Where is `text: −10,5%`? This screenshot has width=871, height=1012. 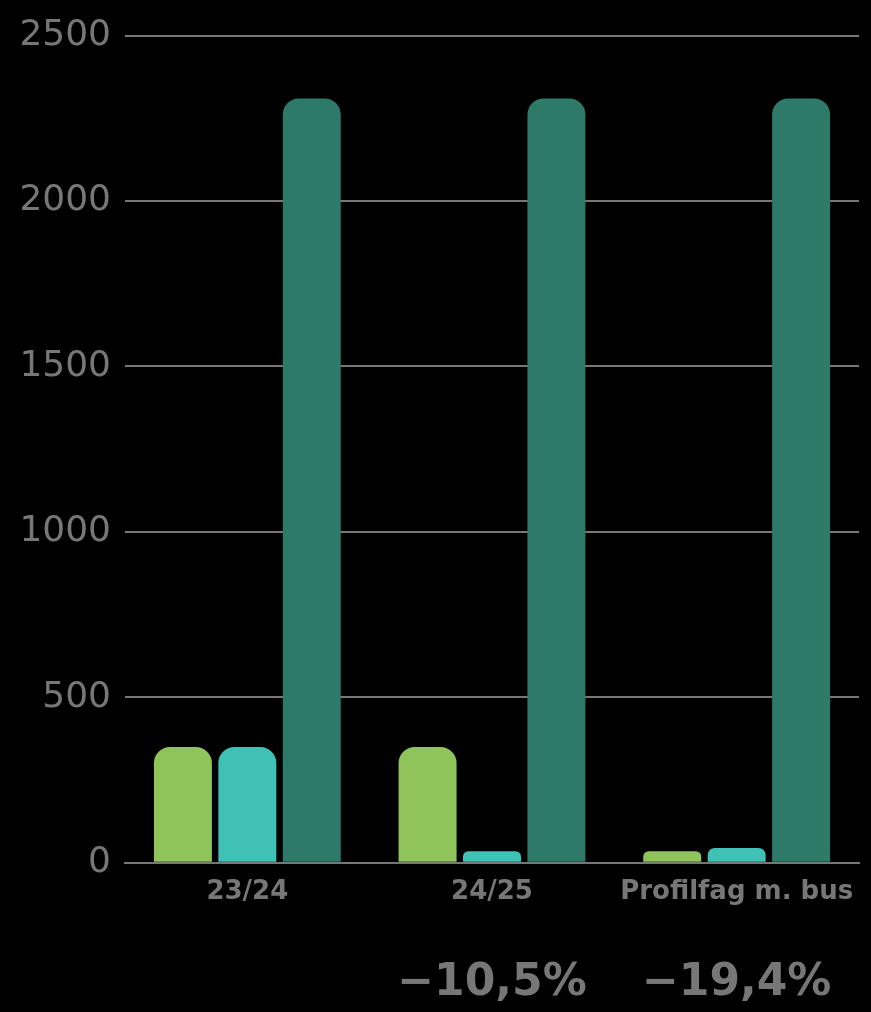 text: −10,5% is located at coordinates (492, 979).